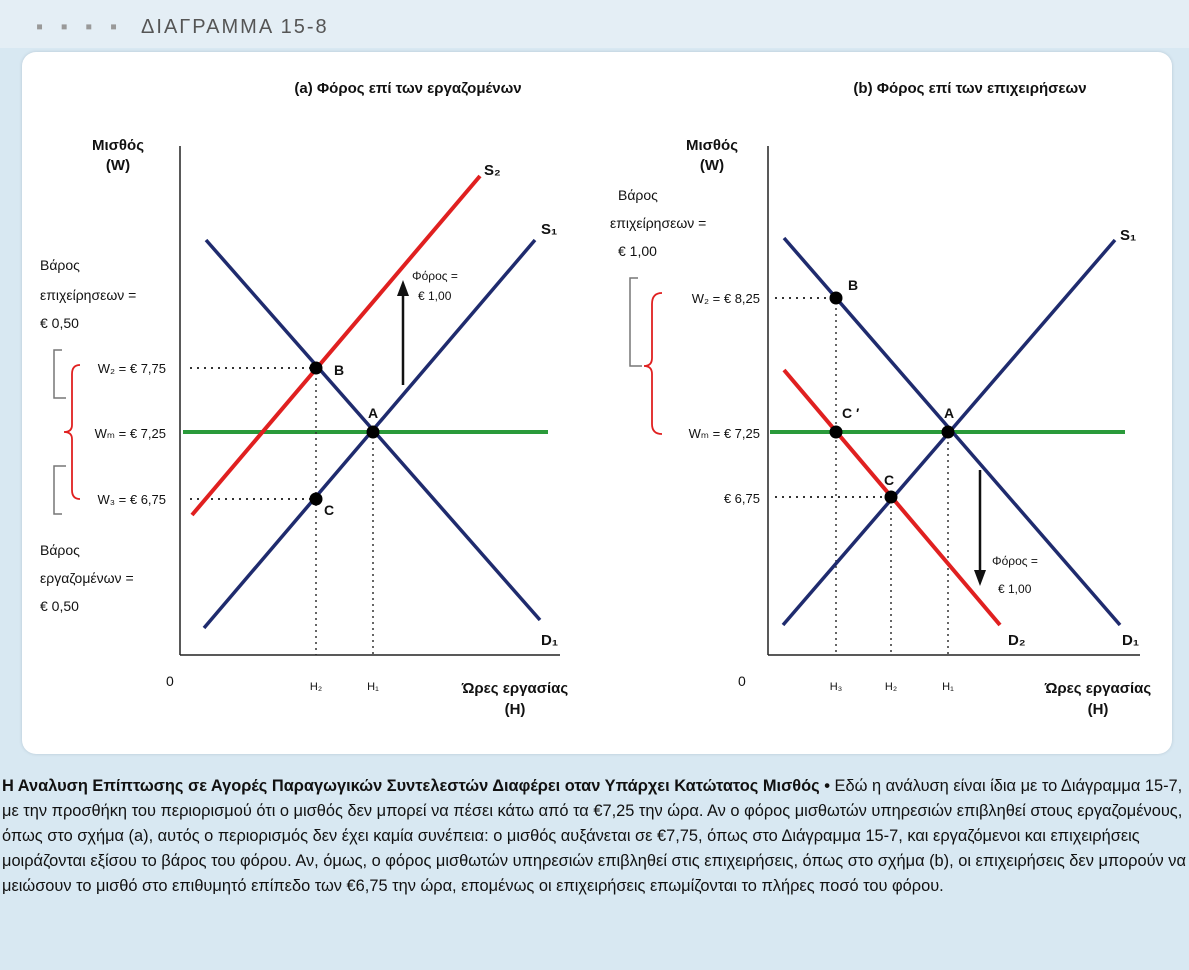 This screenshot has width=1189, height=970. What do you see at coordinates (407, 88) in the screenshot?
I see `panel-a-title: (a) Φόρος επί των εργαζομένων` at bounding box center [407, 88].